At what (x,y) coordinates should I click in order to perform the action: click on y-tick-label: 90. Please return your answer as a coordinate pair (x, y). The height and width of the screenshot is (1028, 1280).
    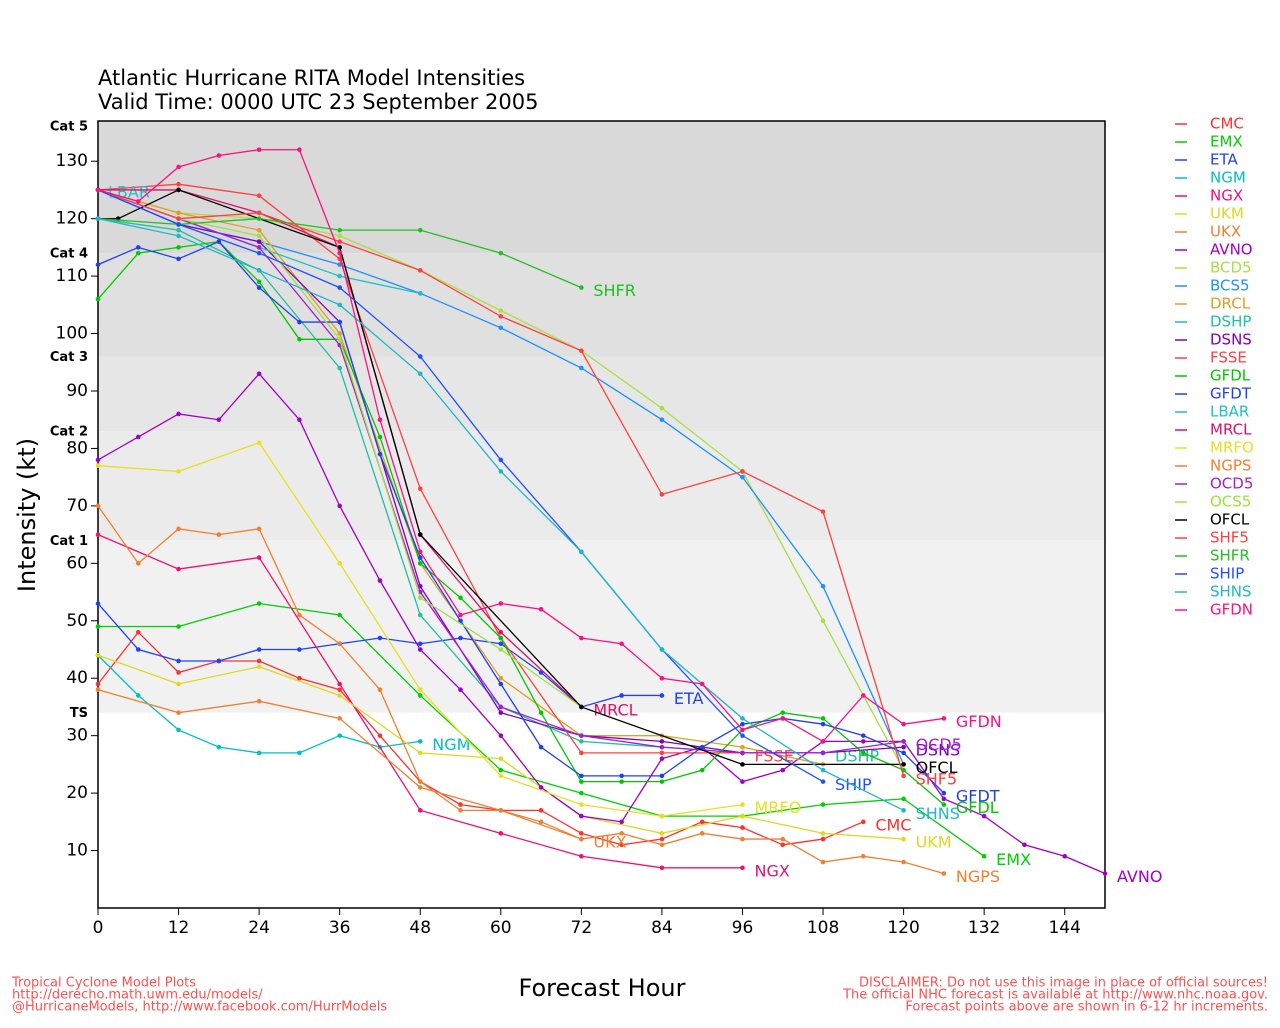
    Looking at the image, I should click on (77, 391).